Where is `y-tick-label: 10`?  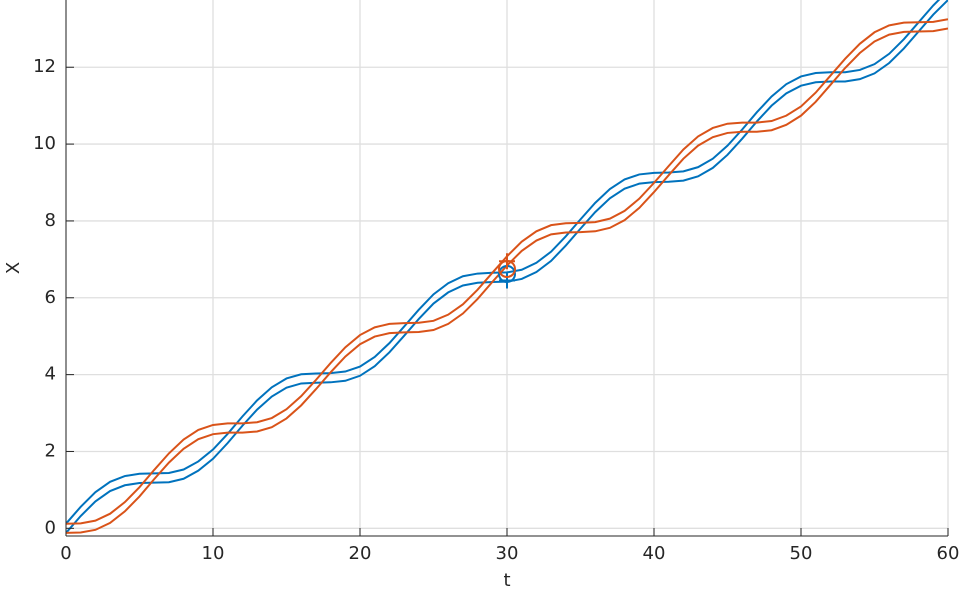
y-tick-label: 10 is located at coordinates (44, 143).